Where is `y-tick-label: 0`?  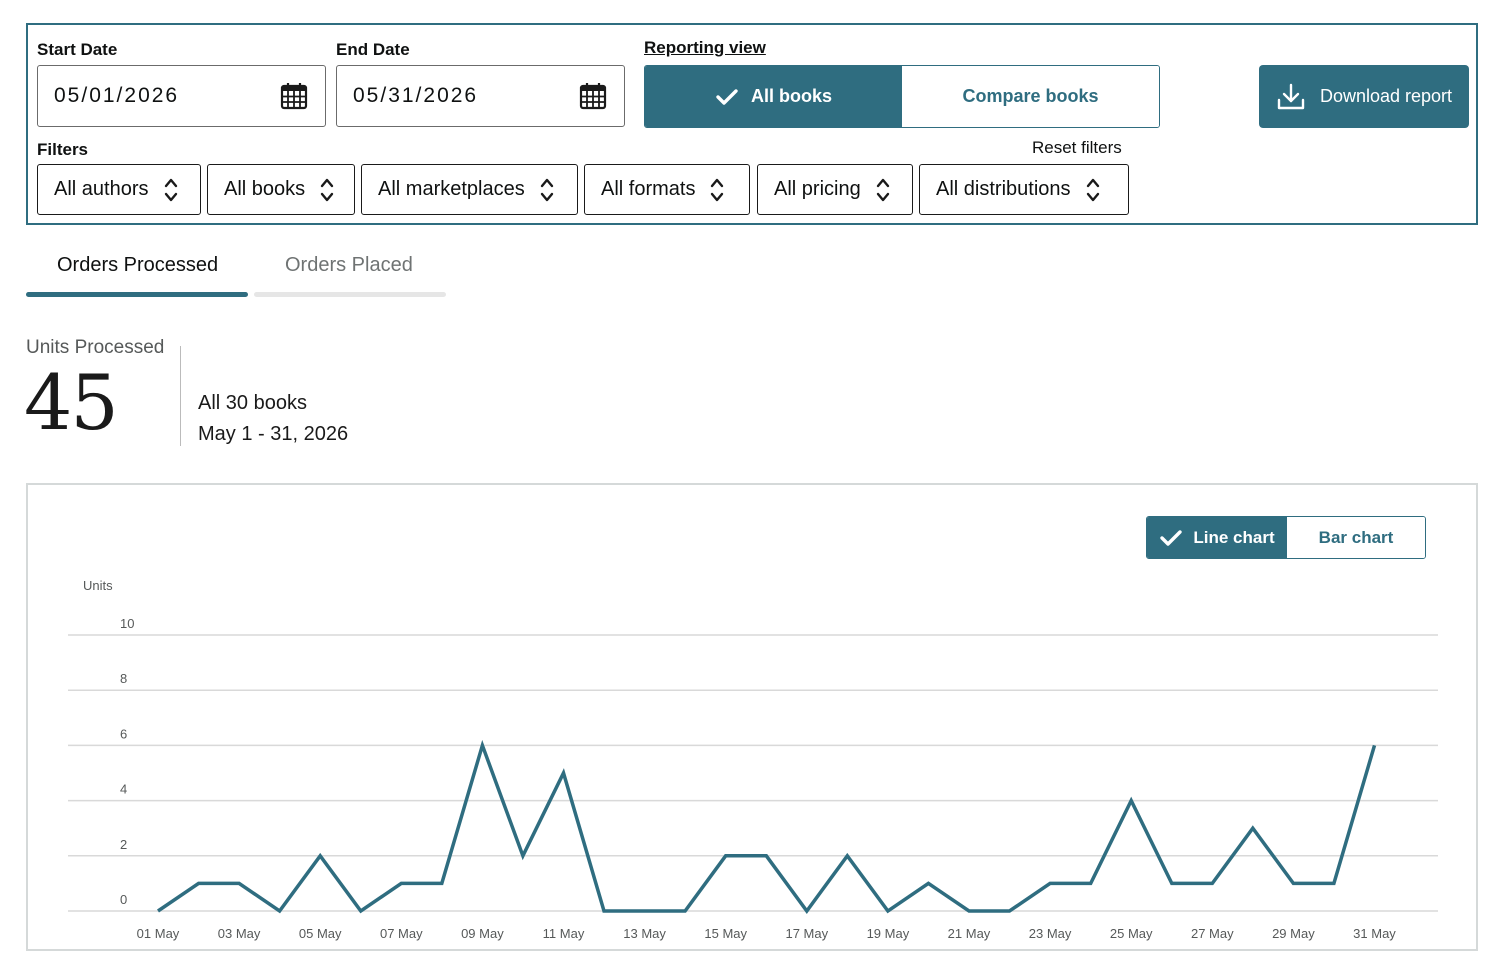
y-tick-label: 0 is located at coordinates (123, 899).